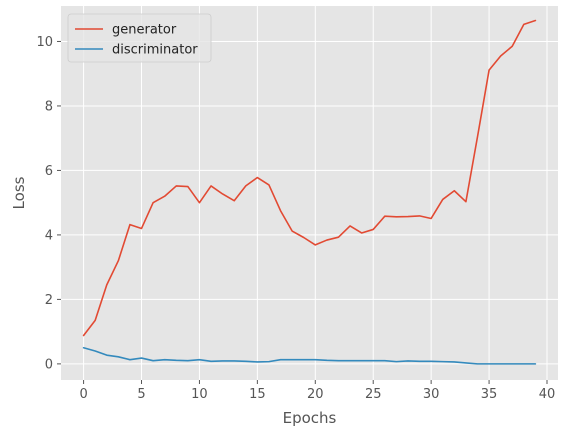  I want to click on x-tick-label-0: 0, so click(83, 394).